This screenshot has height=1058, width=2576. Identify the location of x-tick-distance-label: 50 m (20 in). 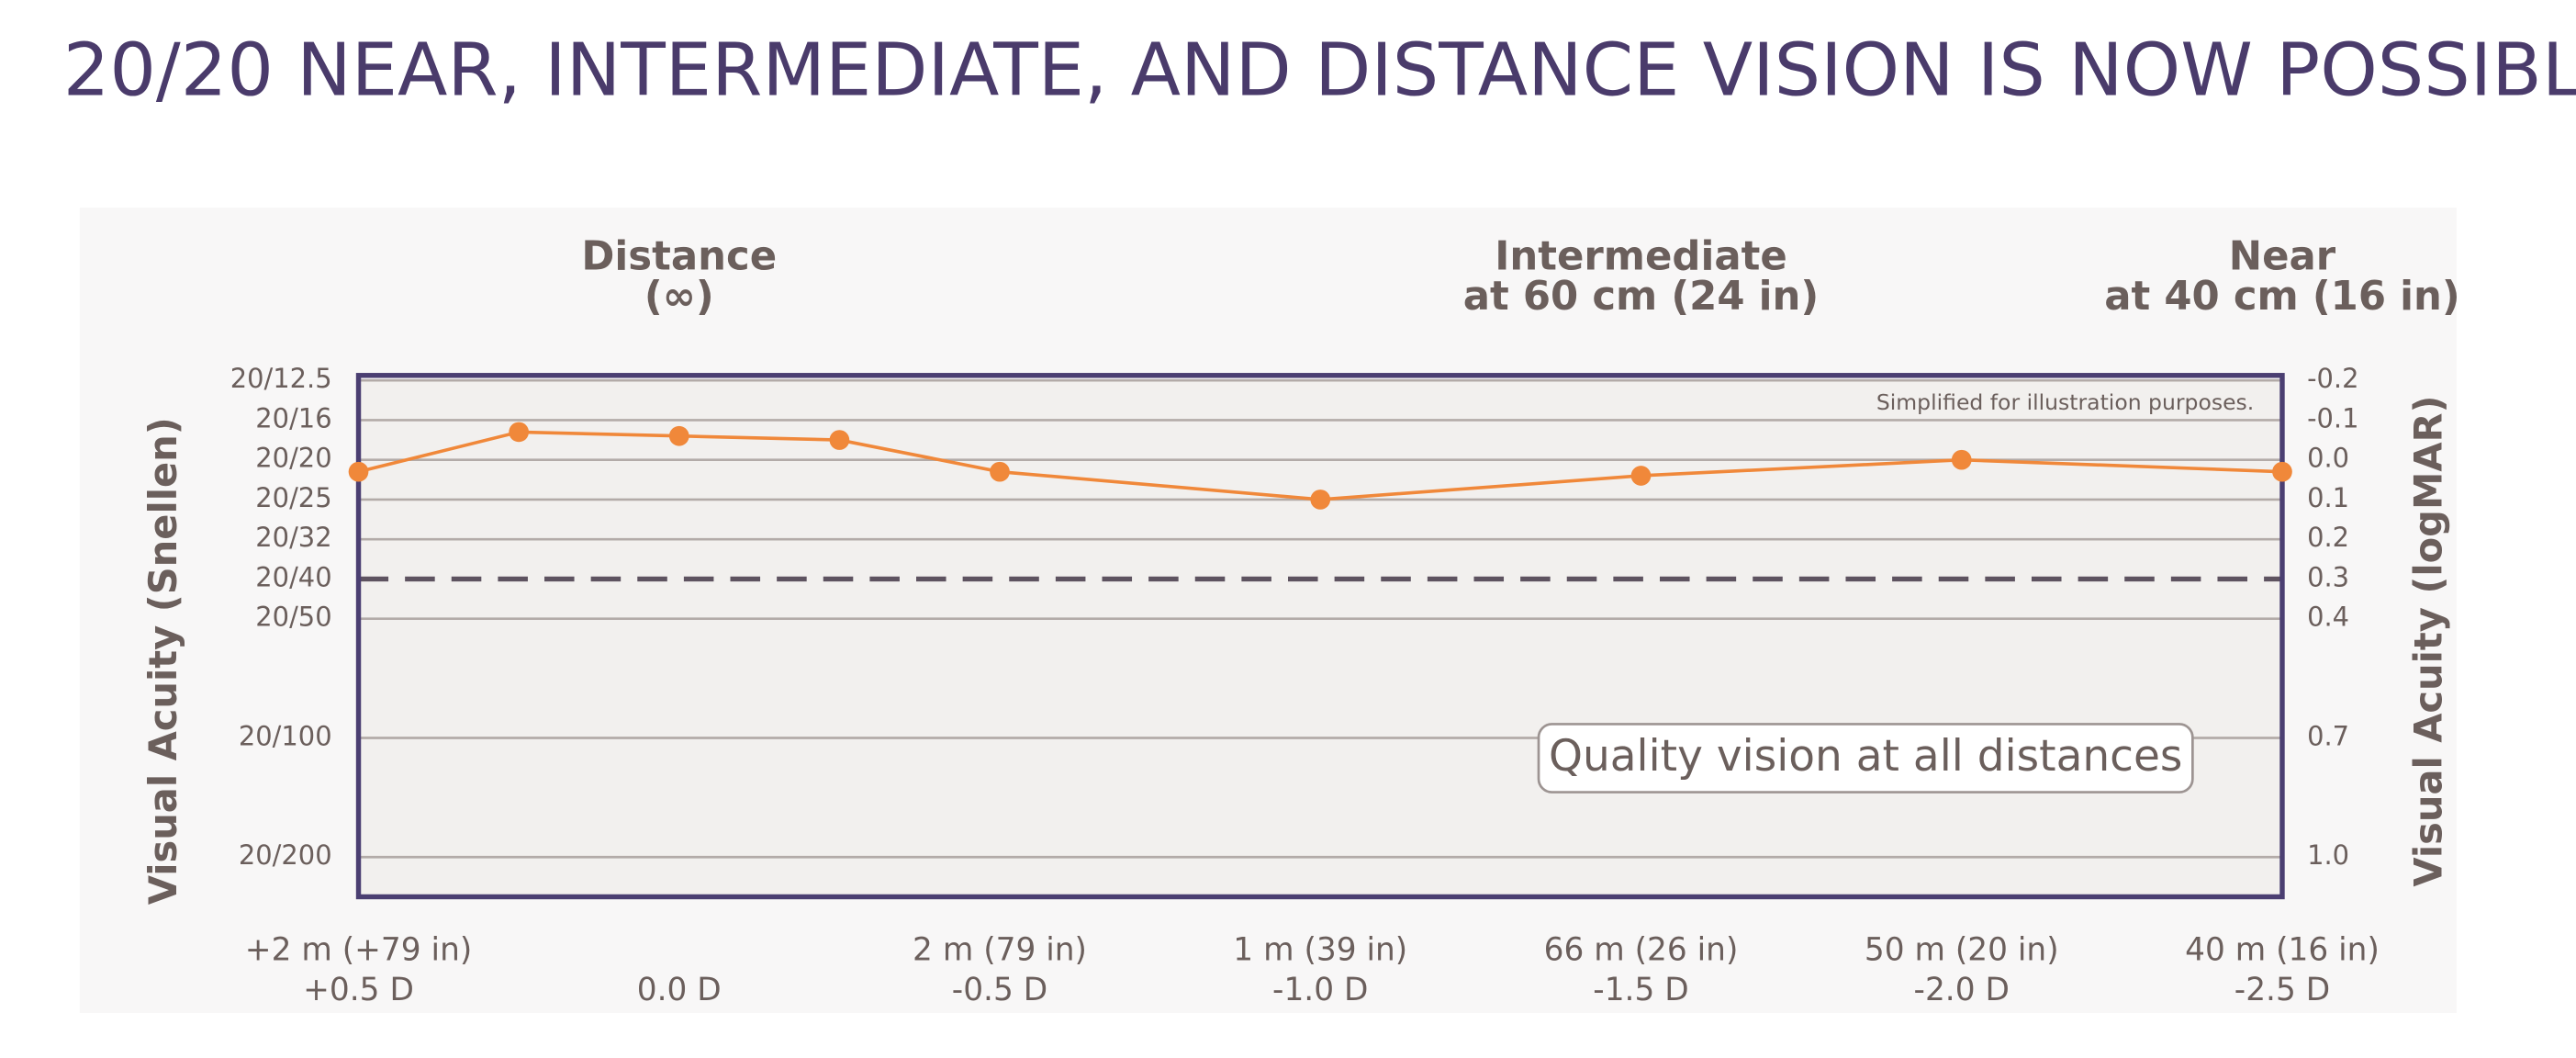
(1962, 950).